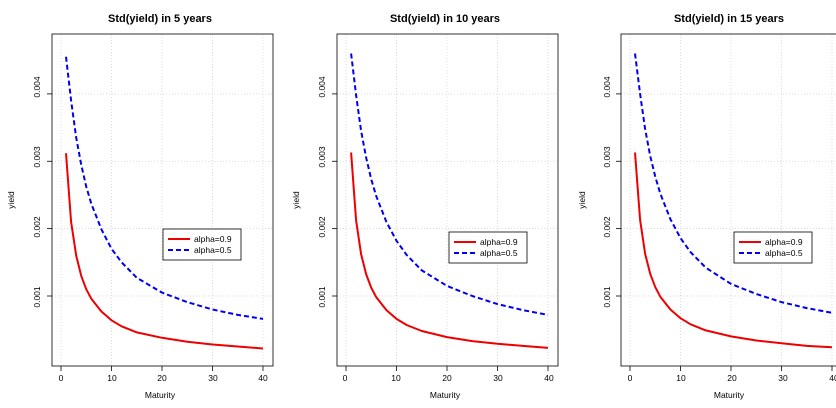 This screenshot has height=408, width=836. Describe the element at coordinates (445, 19) in the screenshot. I see `chart-title: Std(yield) in 10 years` at that location.